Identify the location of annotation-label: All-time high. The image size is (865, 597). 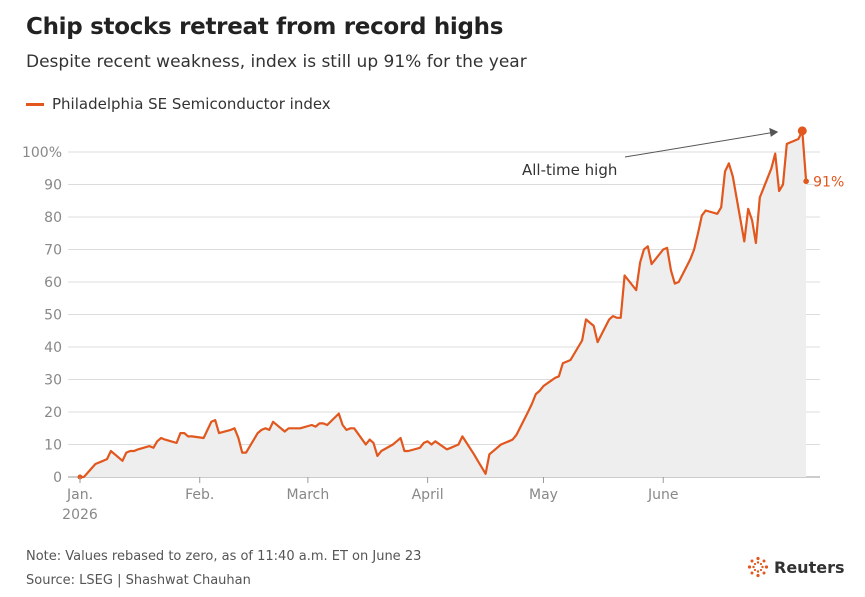
(569, 170).